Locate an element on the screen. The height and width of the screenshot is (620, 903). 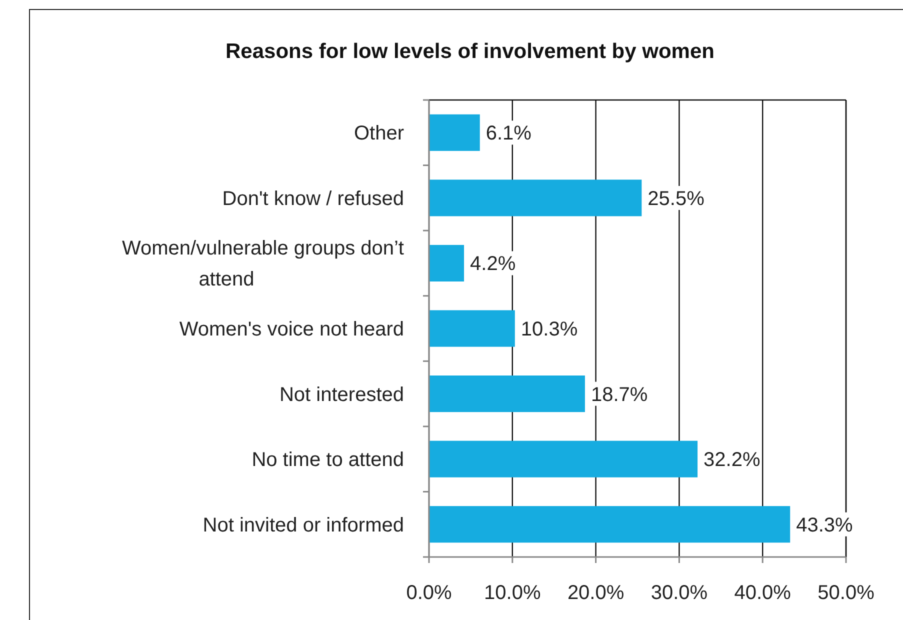
x-tick-label: 10.0% is located at coordinates (512, 593).